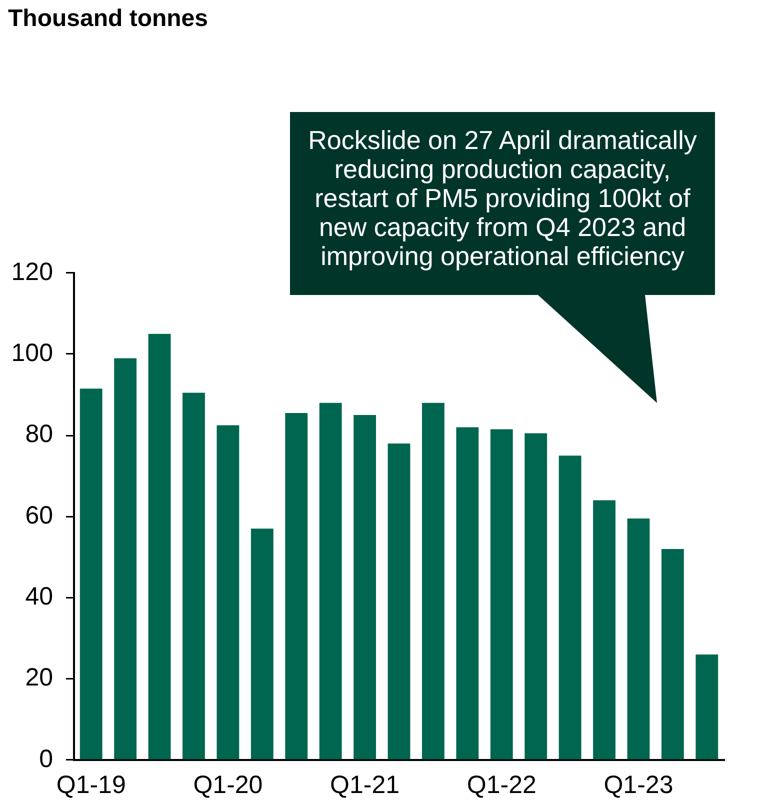 Image resolution: width=757 pixels, height=806 pixels. What do you see at coordinates (39, 678) in the screenshot?
I see `y-tick-label: 20` at bounding box center [39, 678].